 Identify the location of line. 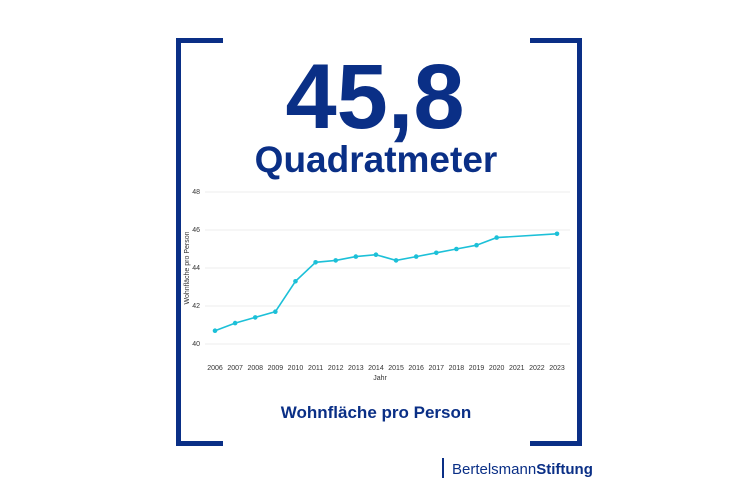
(386, 282).